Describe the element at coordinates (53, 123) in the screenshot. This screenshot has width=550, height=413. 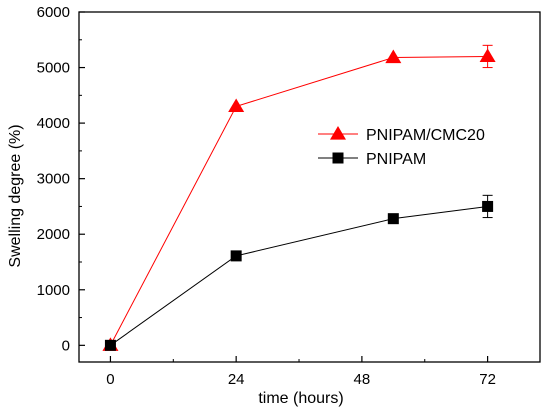
I see `y-tick-label: 4000` at that location.